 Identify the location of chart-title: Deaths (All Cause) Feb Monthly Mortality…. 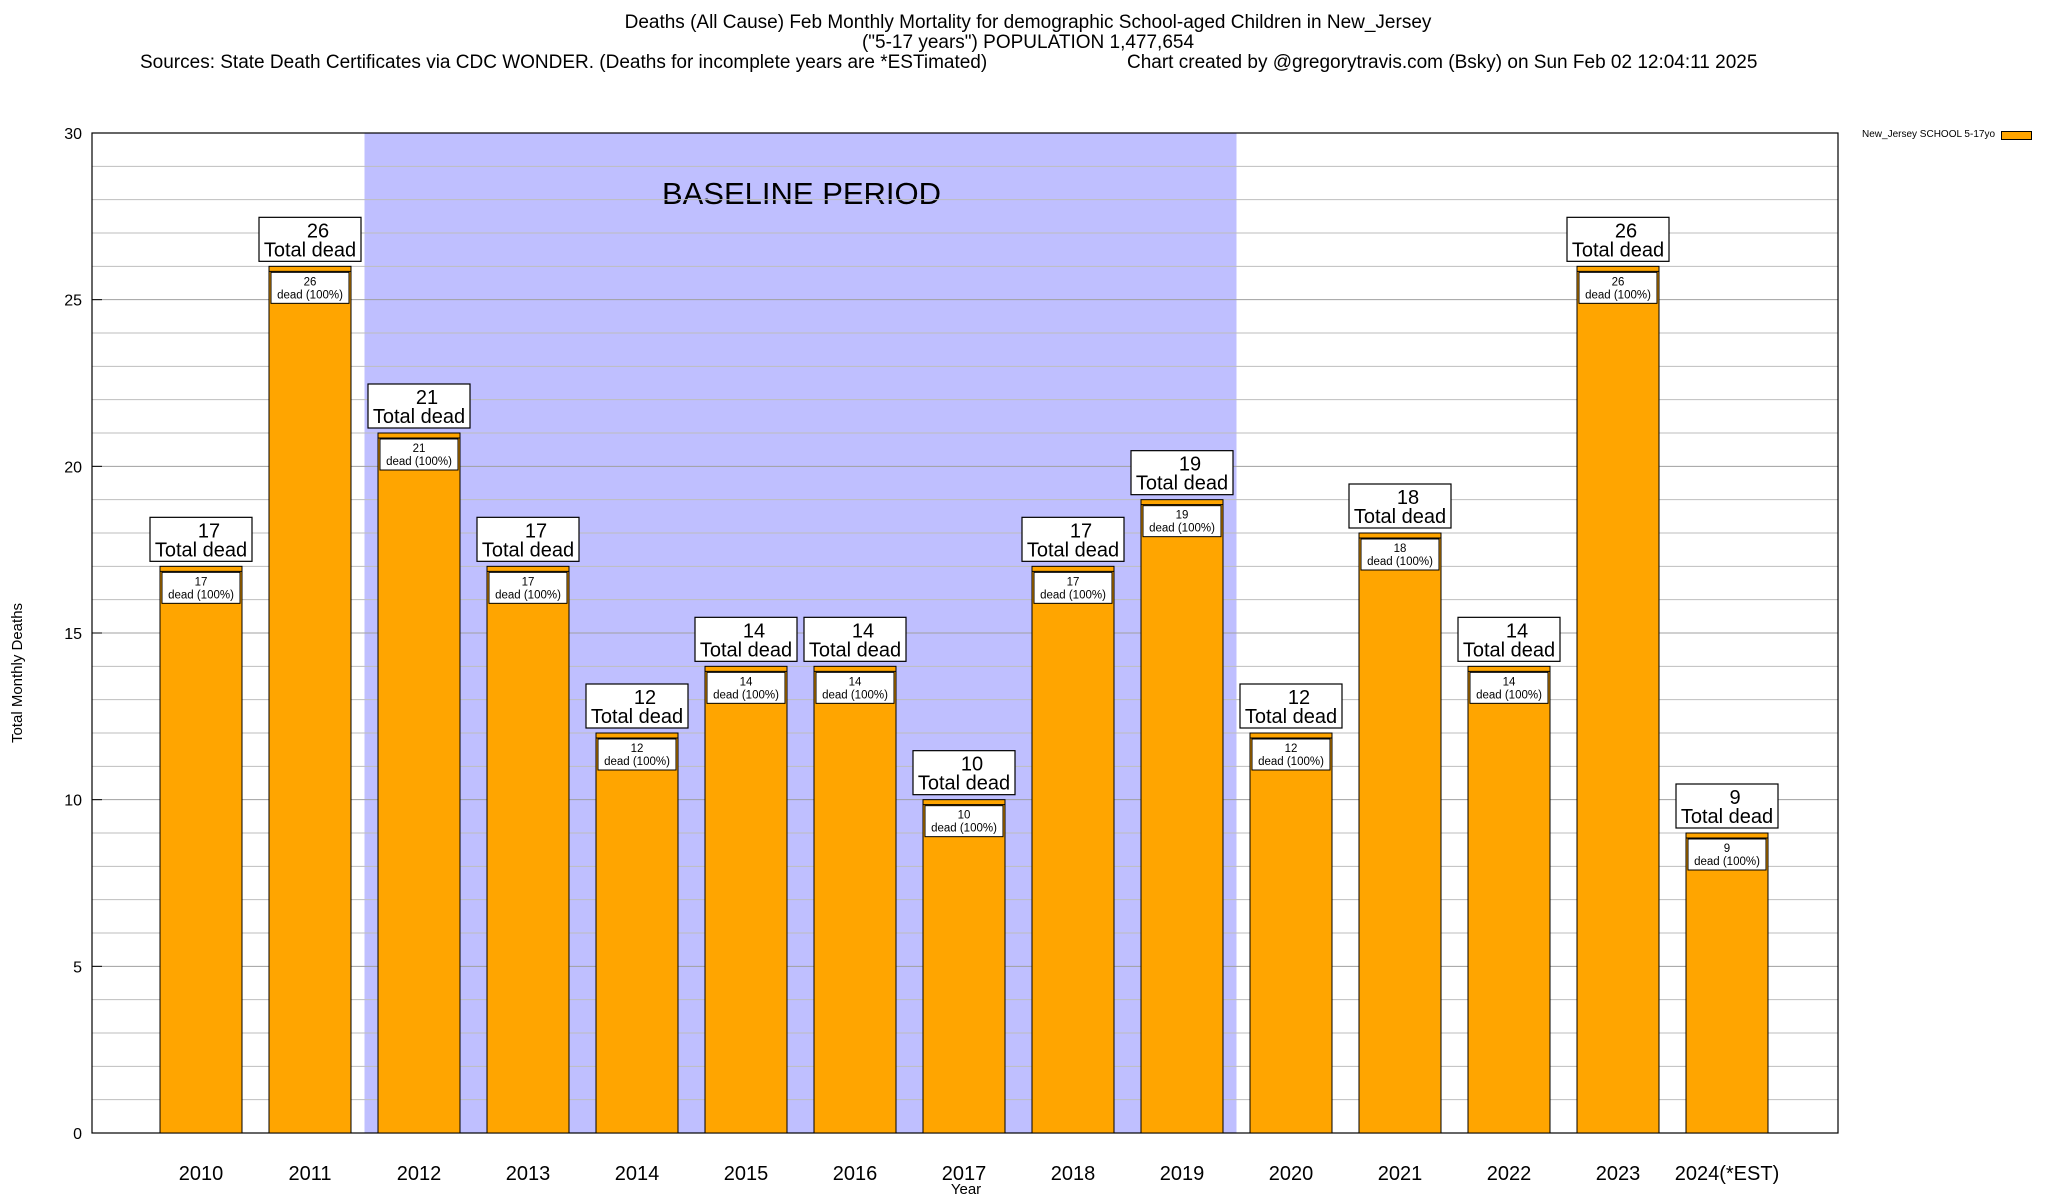
(1028, 22).